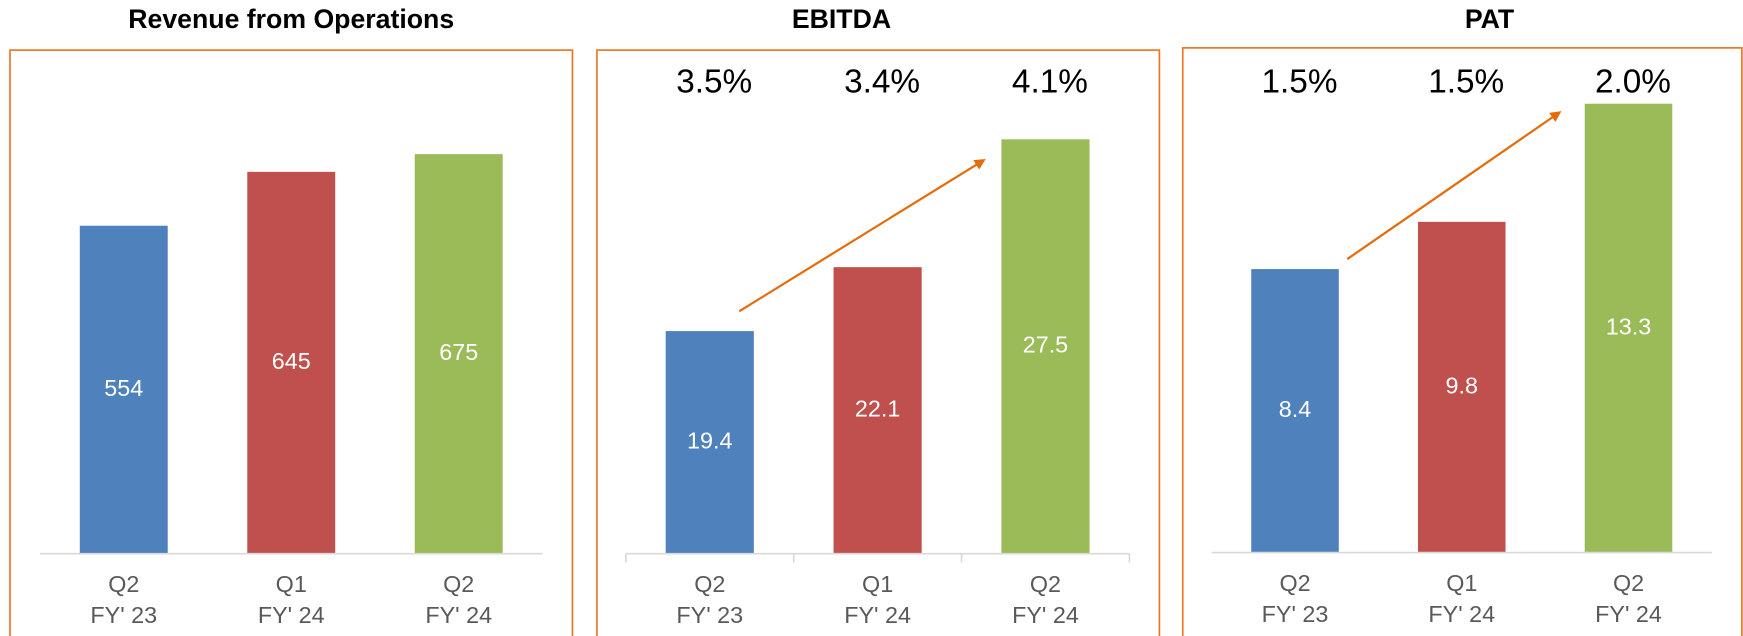 This screenshot has height=636, width=1743. I want to click on margin-label: 3.5%, so click(714, 81).